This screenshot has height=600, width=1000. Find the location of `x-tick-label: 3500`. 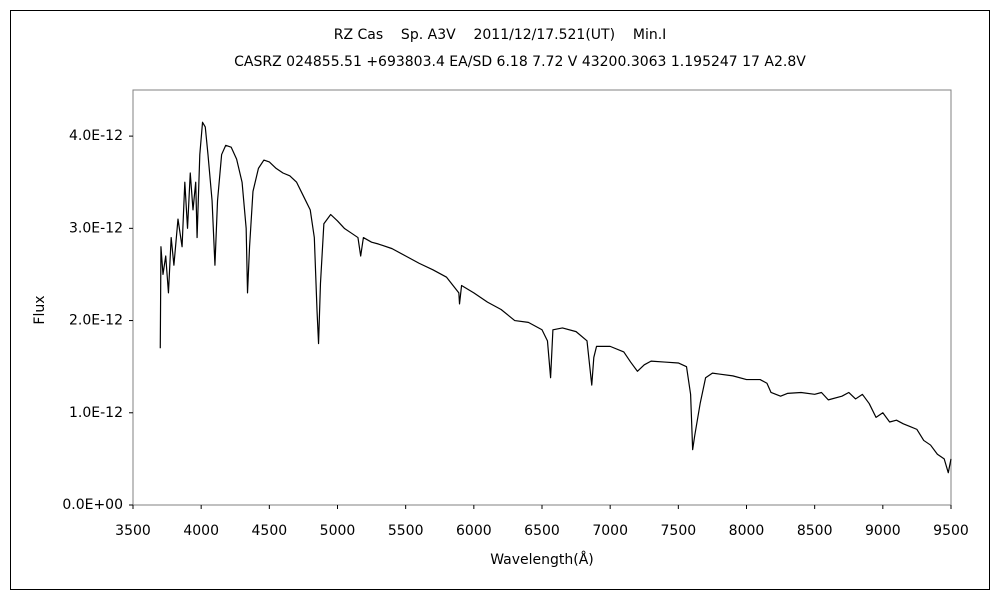

x-tick-label: 3500 is located at coordinates (133, 531).